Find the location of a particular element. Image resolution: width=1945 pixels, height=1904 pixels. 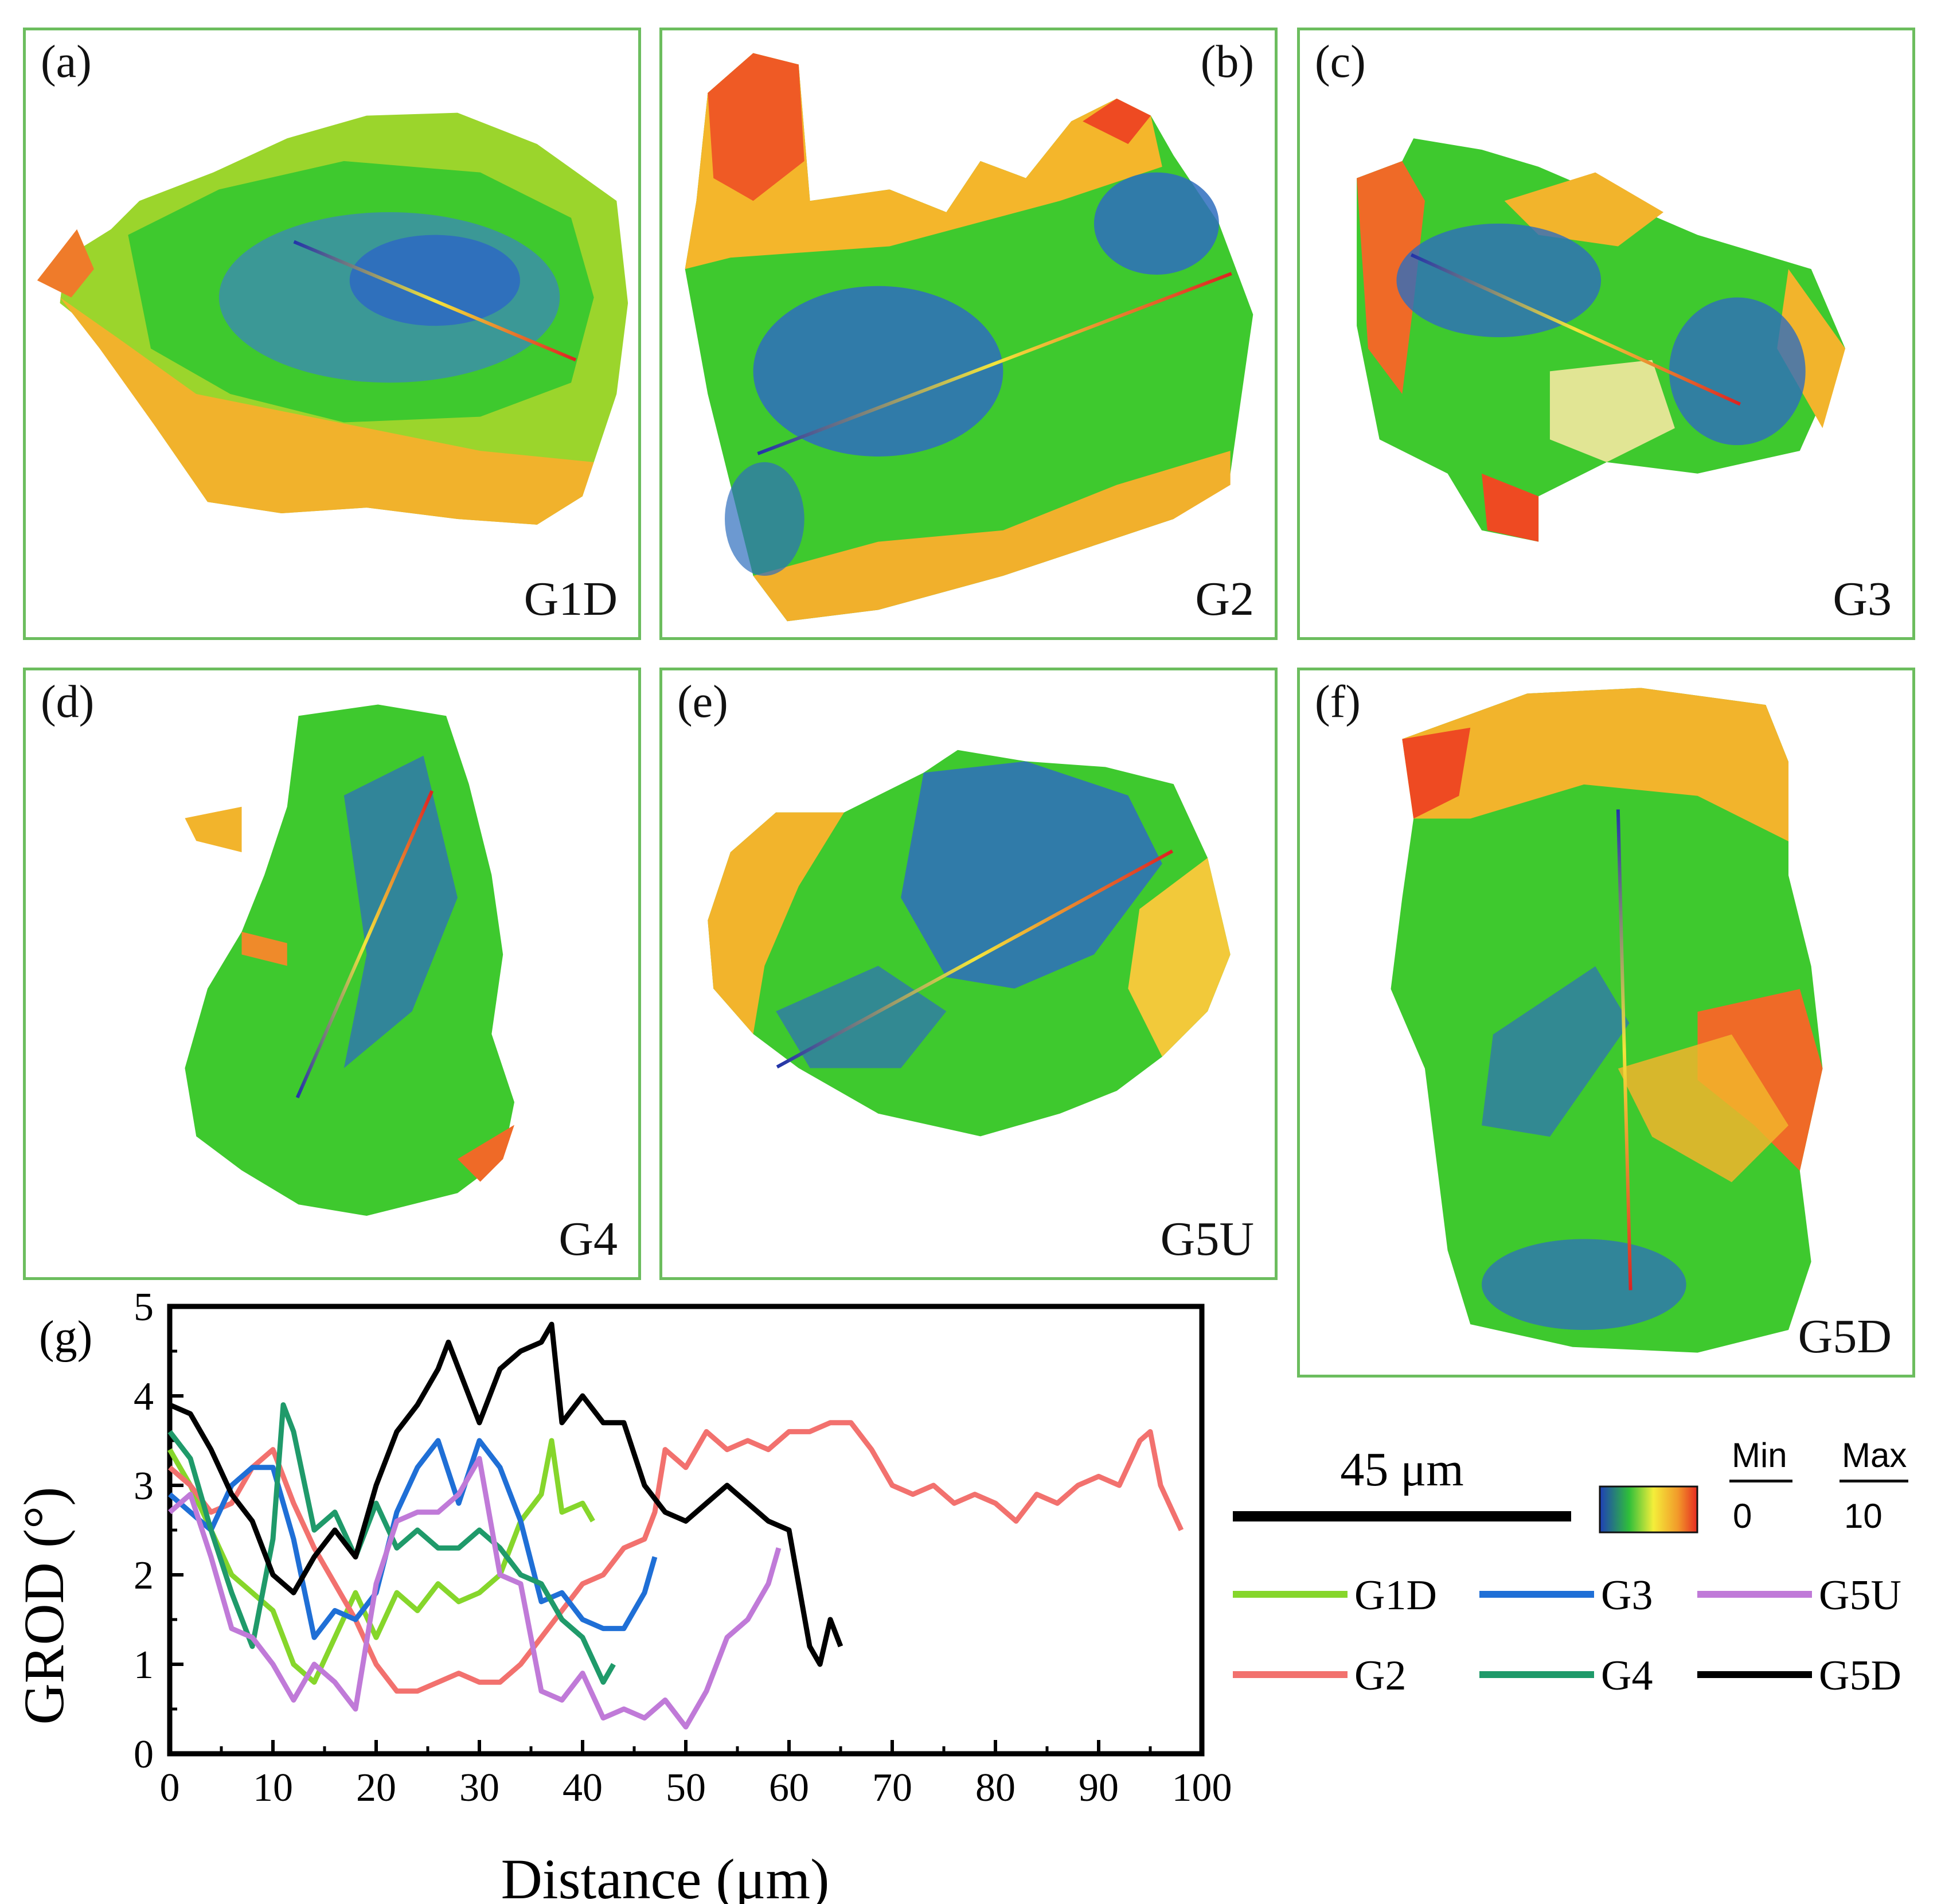

grod-map-g2 is located at coordinates (969, 338).